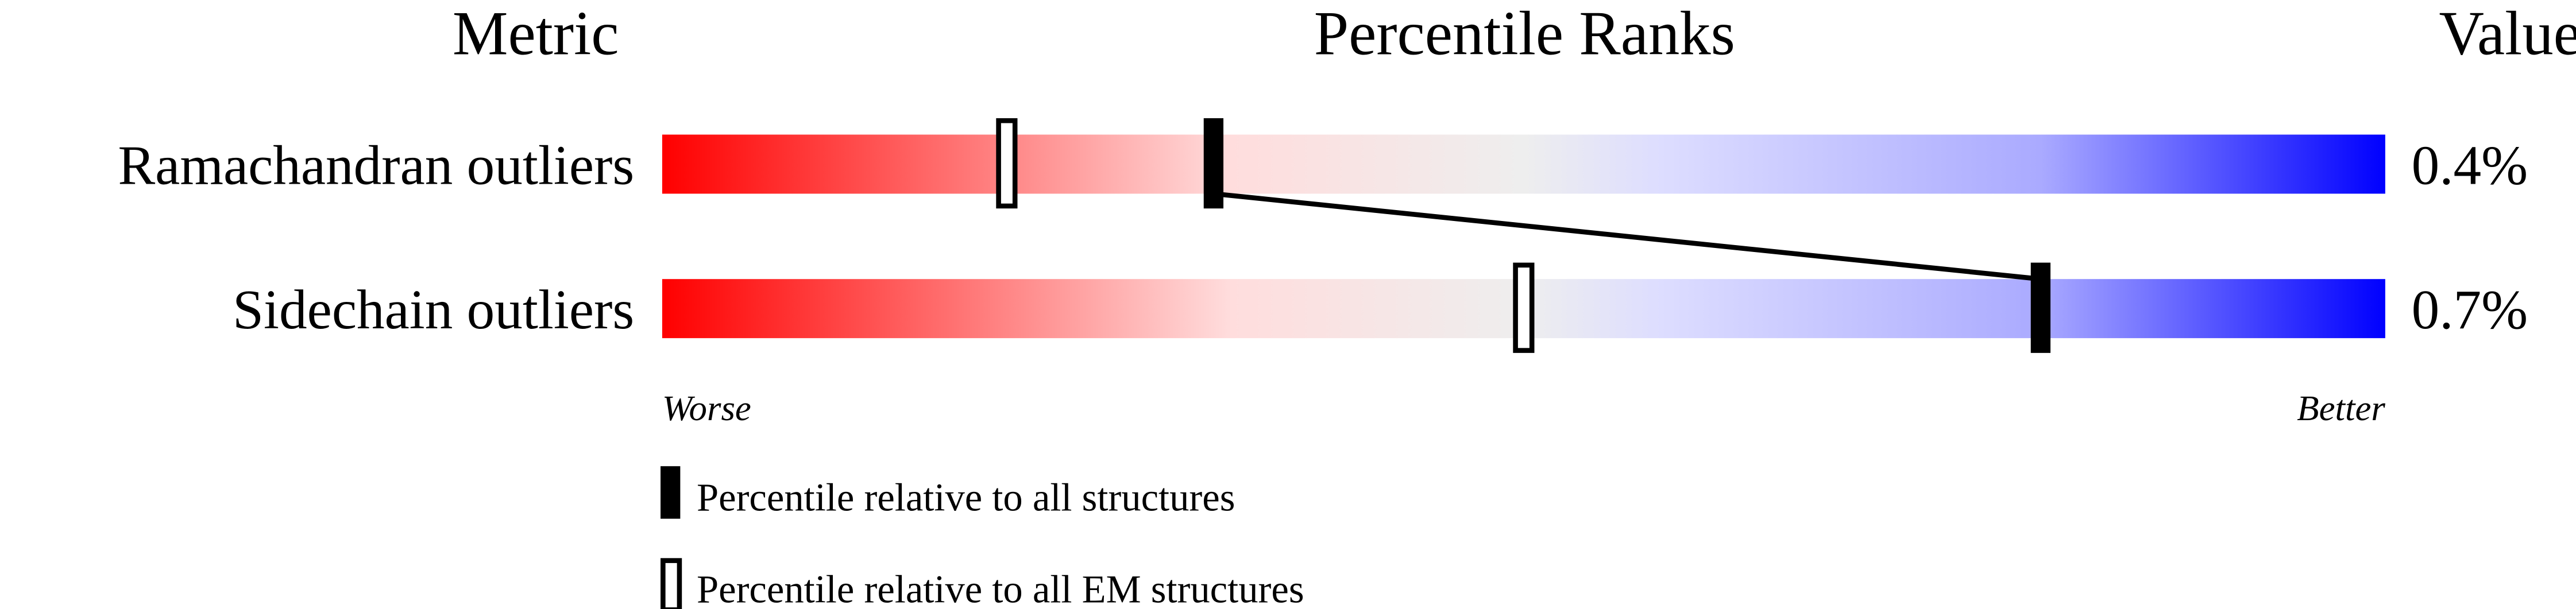 This screenshot has width=2576, height=609. What do you see at coordinates (2470, 310) in the screenshot?
I see `metric-value: 0.7%` at bounding box center [2470, 310].